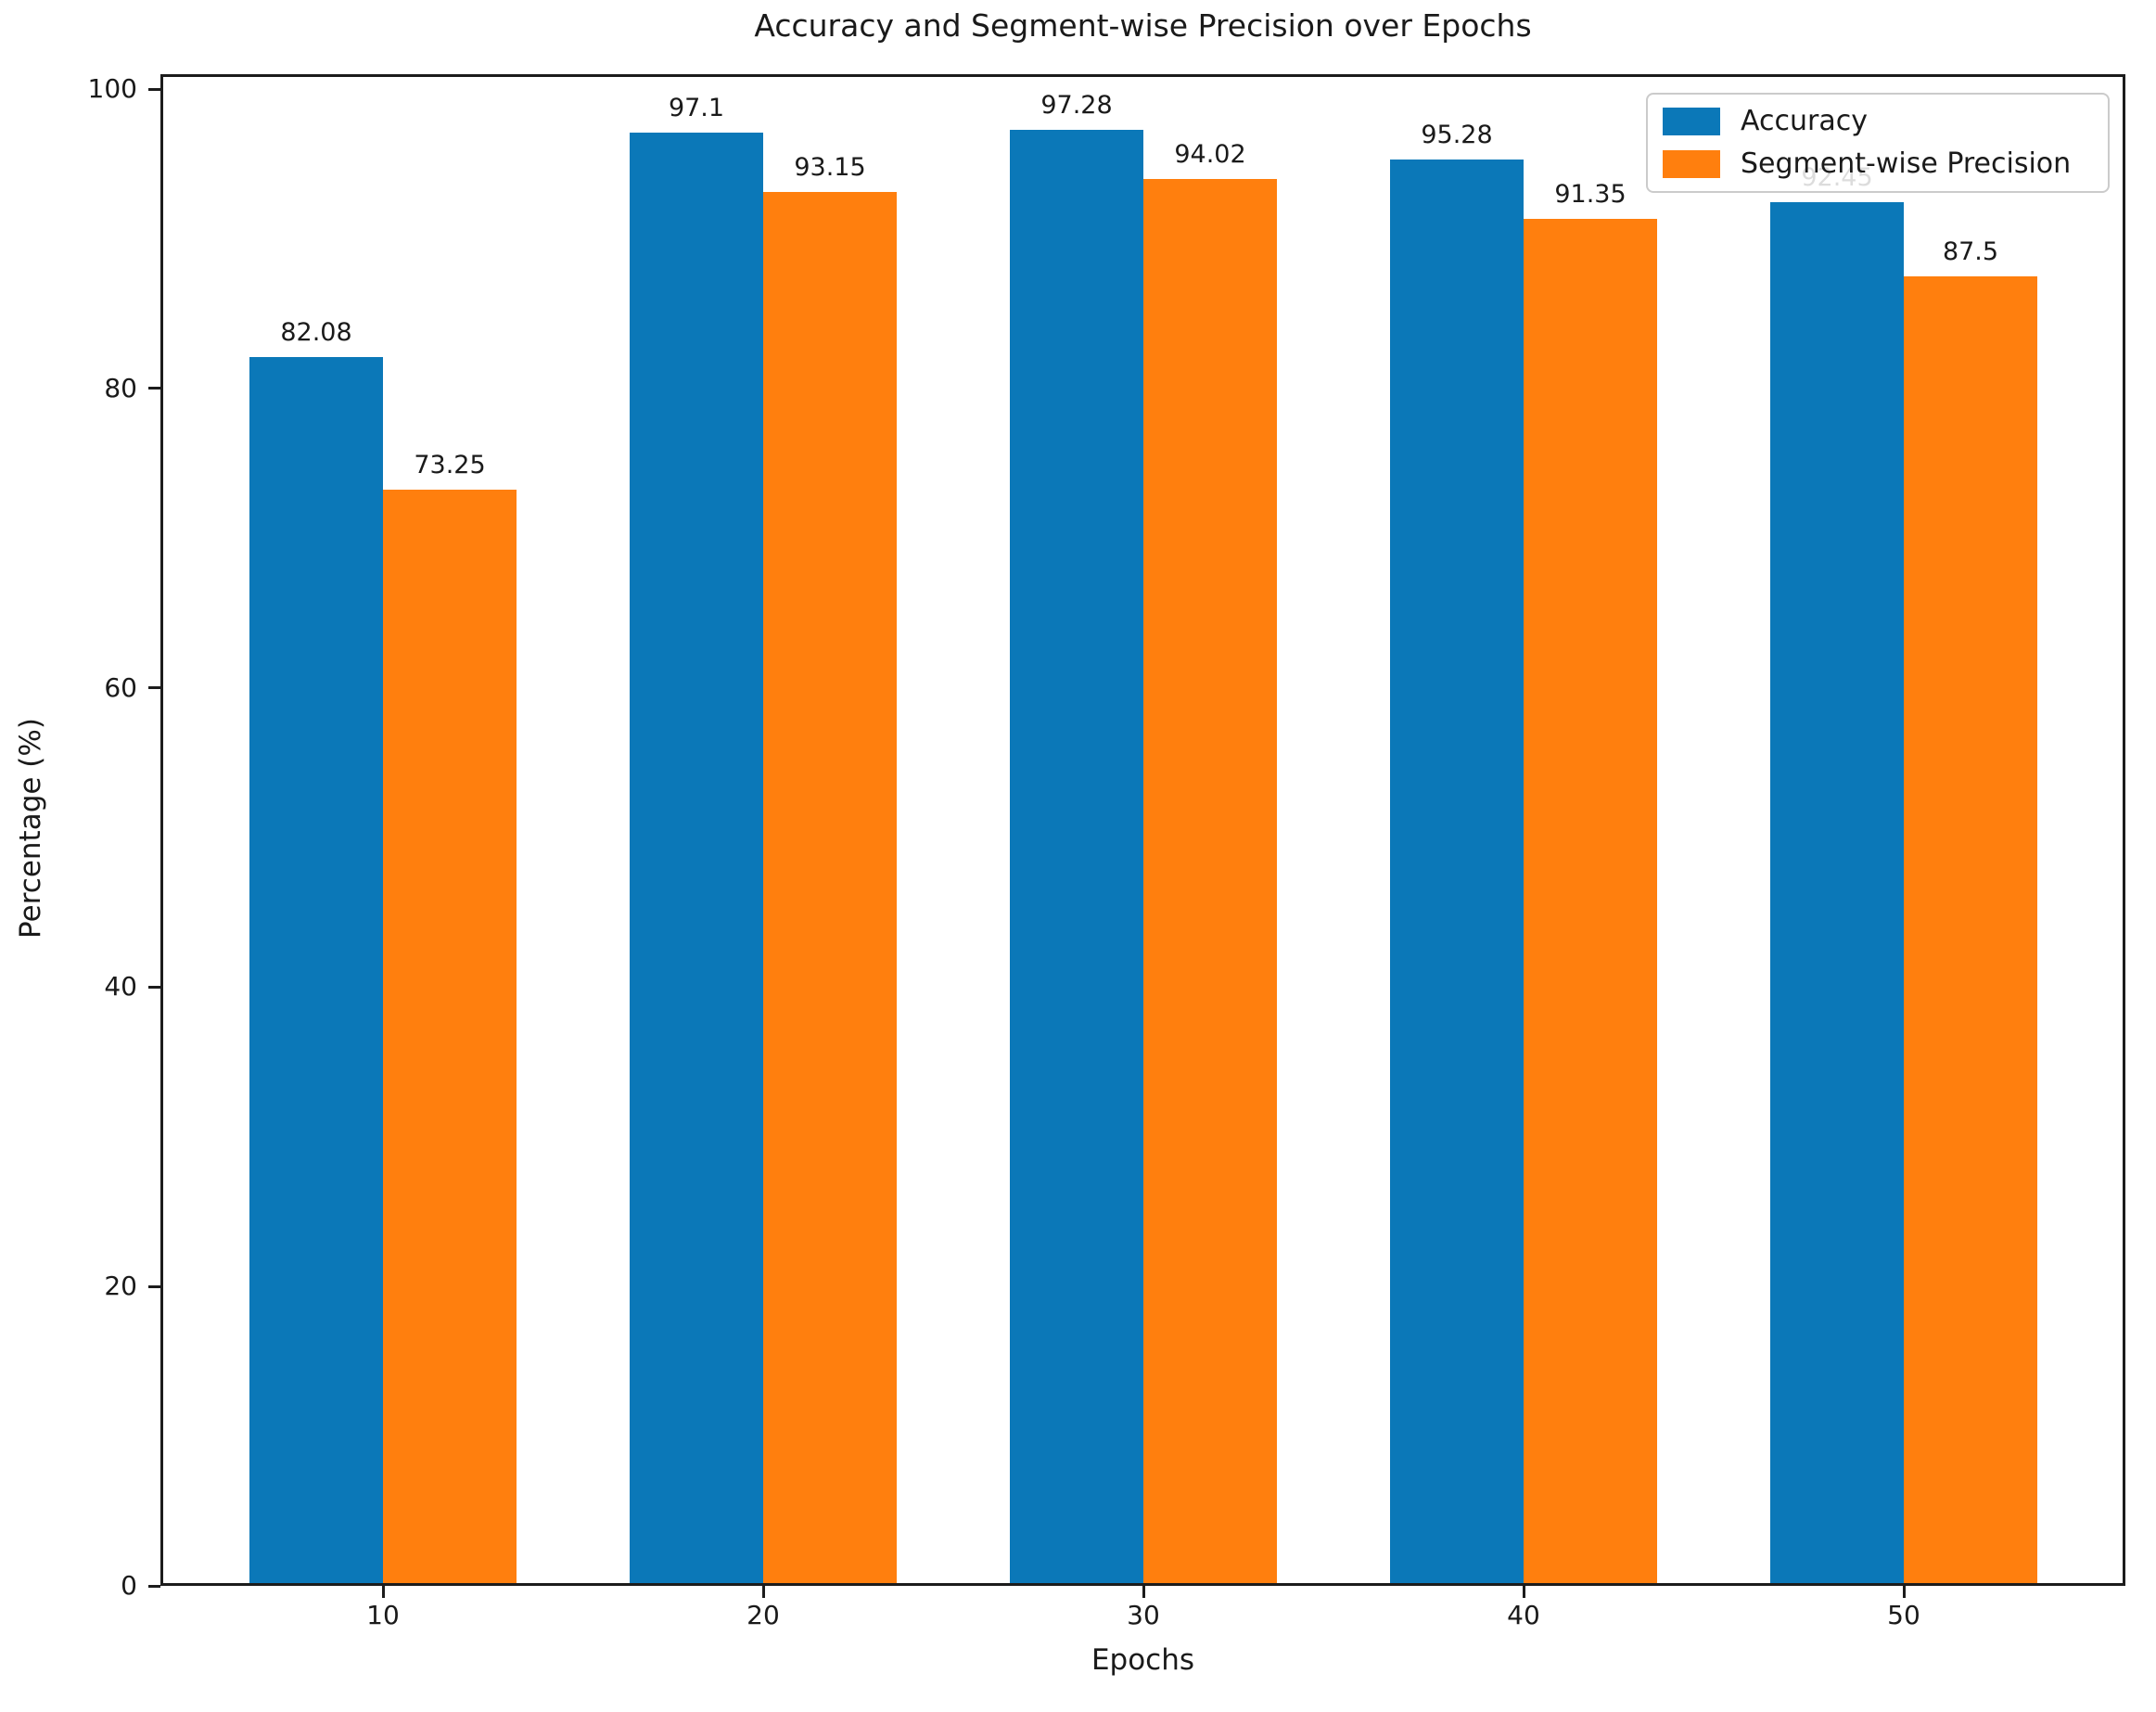 The width and height of the screenshot is (2156, 1712). Describe the element at coordinates (1591, 194) in the screenshot. I see `bar-value-label: 91.35` at that location.